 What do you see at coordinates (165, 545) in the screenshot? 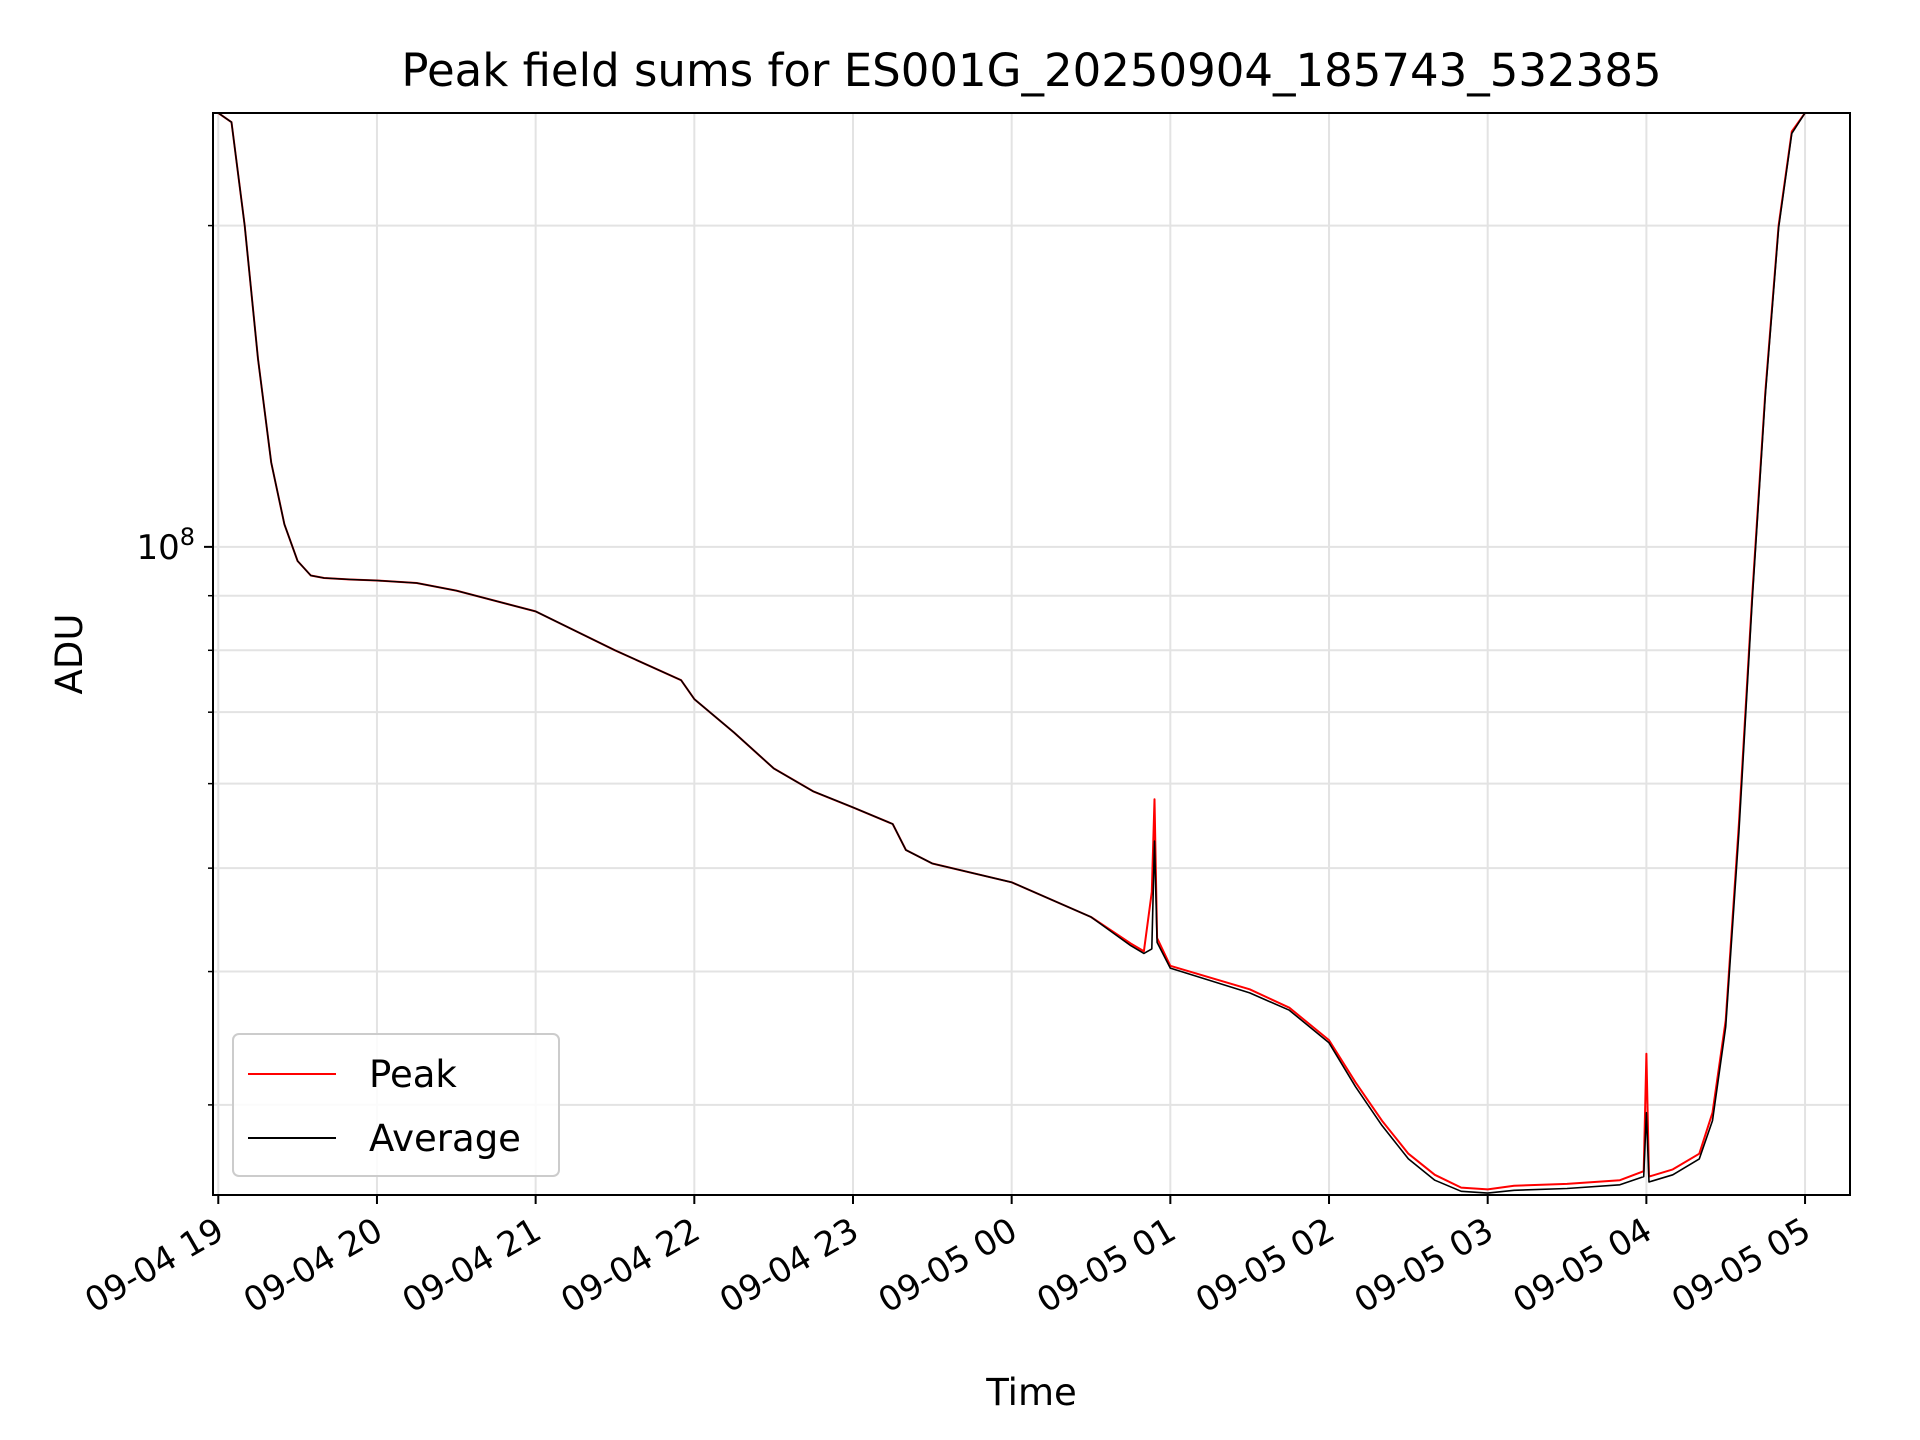
I see `y-tick-label: 108` at bounding box center [165, 545].